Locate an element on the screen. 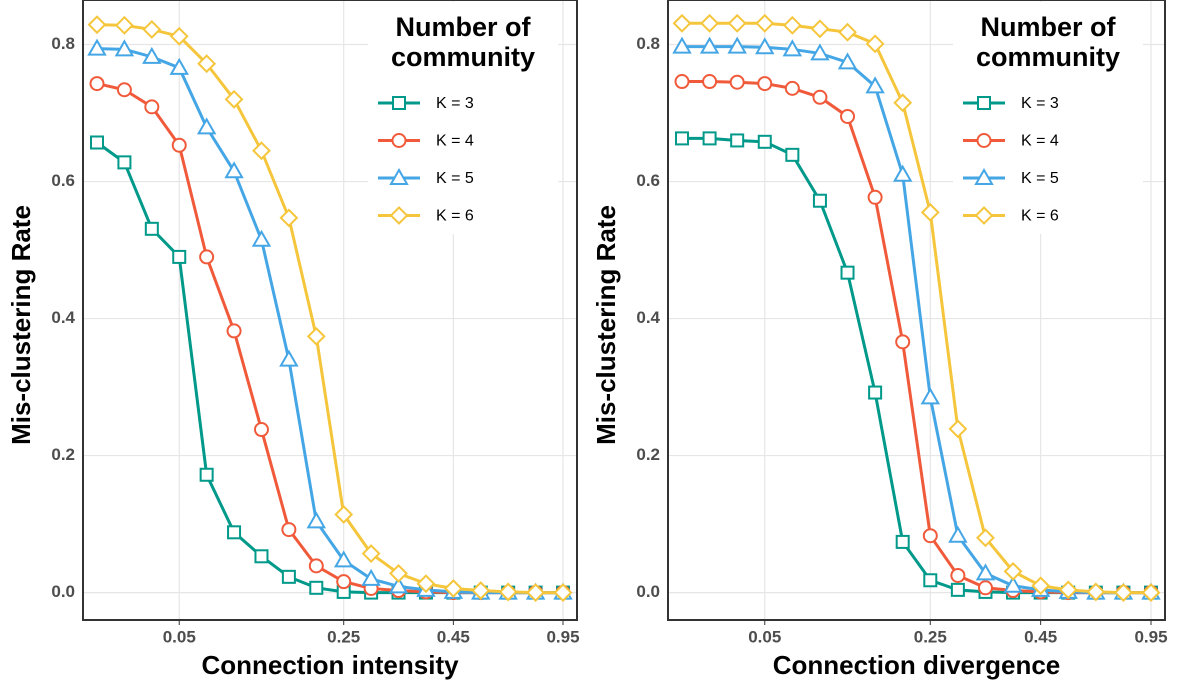  legend-title-box: Number of community is located at coordinates (1048, 42).